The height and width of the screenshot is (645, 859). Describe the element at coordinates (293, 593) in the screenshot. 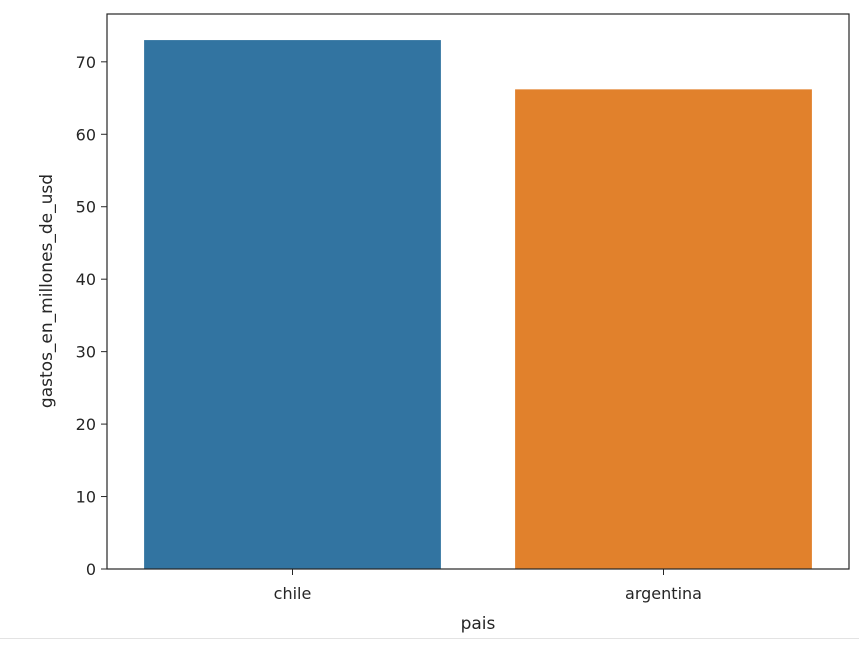

I see `x-tick-label: chile` at that location.